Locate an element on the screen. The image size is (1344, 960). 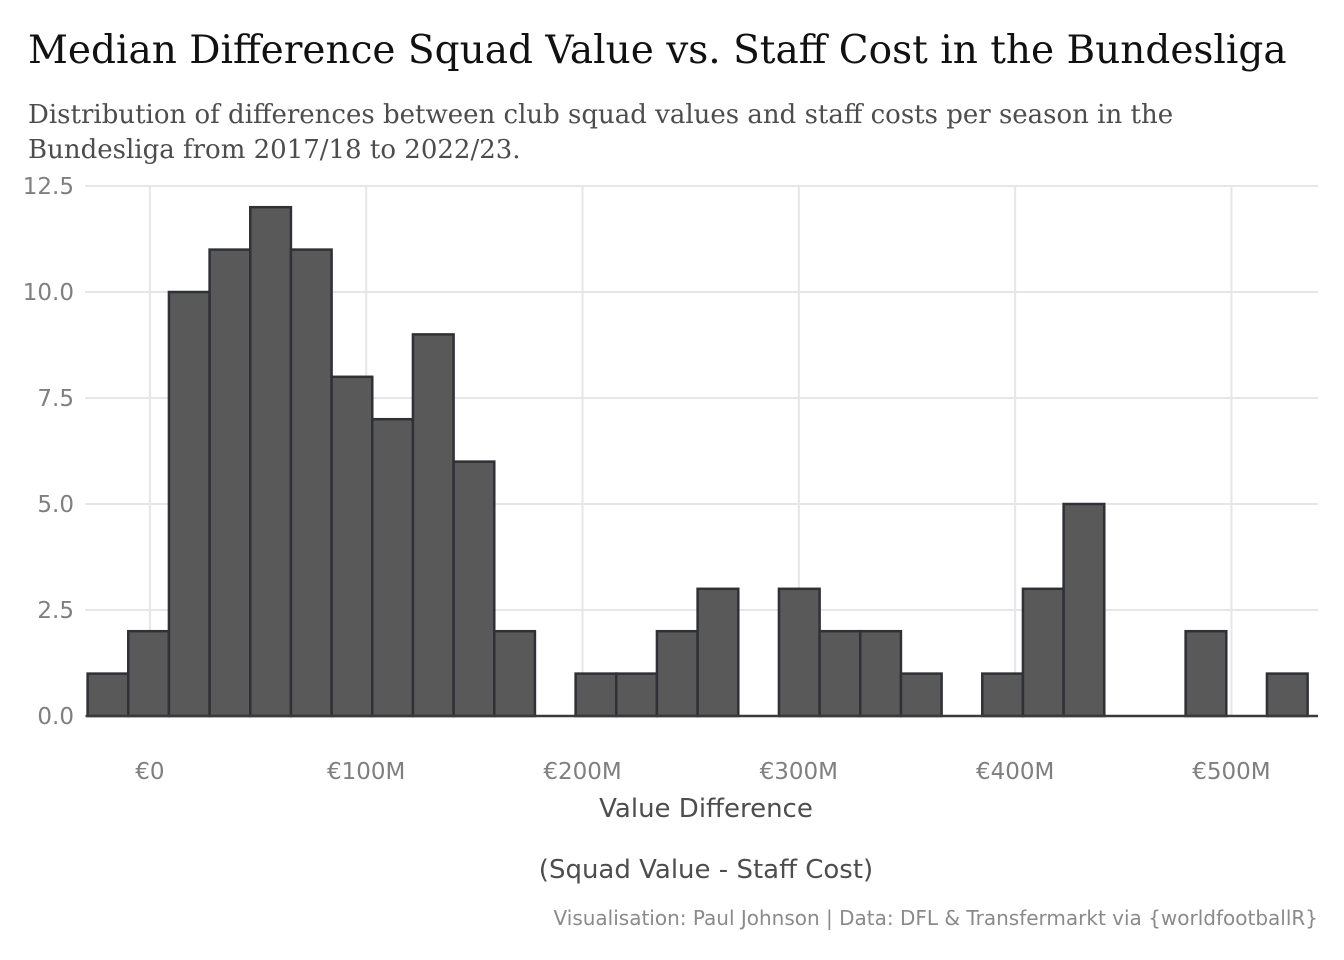
x-axis-title-line-1: Value Difference is located at coordinates (706, 809).